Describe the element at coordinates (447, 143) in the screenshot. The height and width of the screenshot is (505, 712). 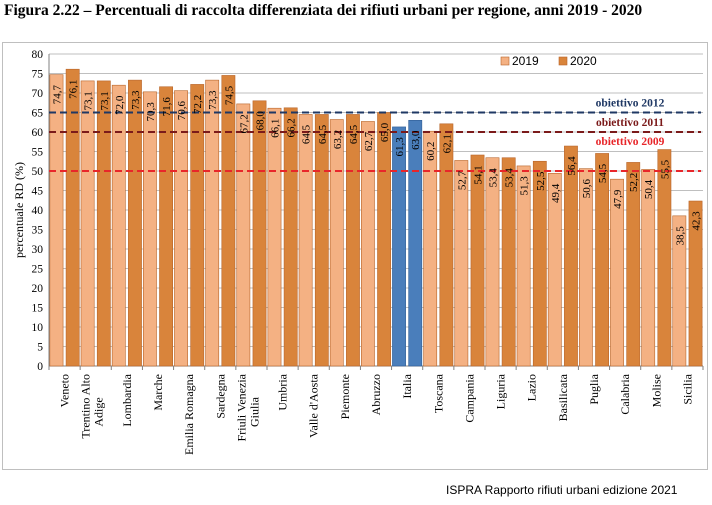
I see `data-label: 62,1` at that location.